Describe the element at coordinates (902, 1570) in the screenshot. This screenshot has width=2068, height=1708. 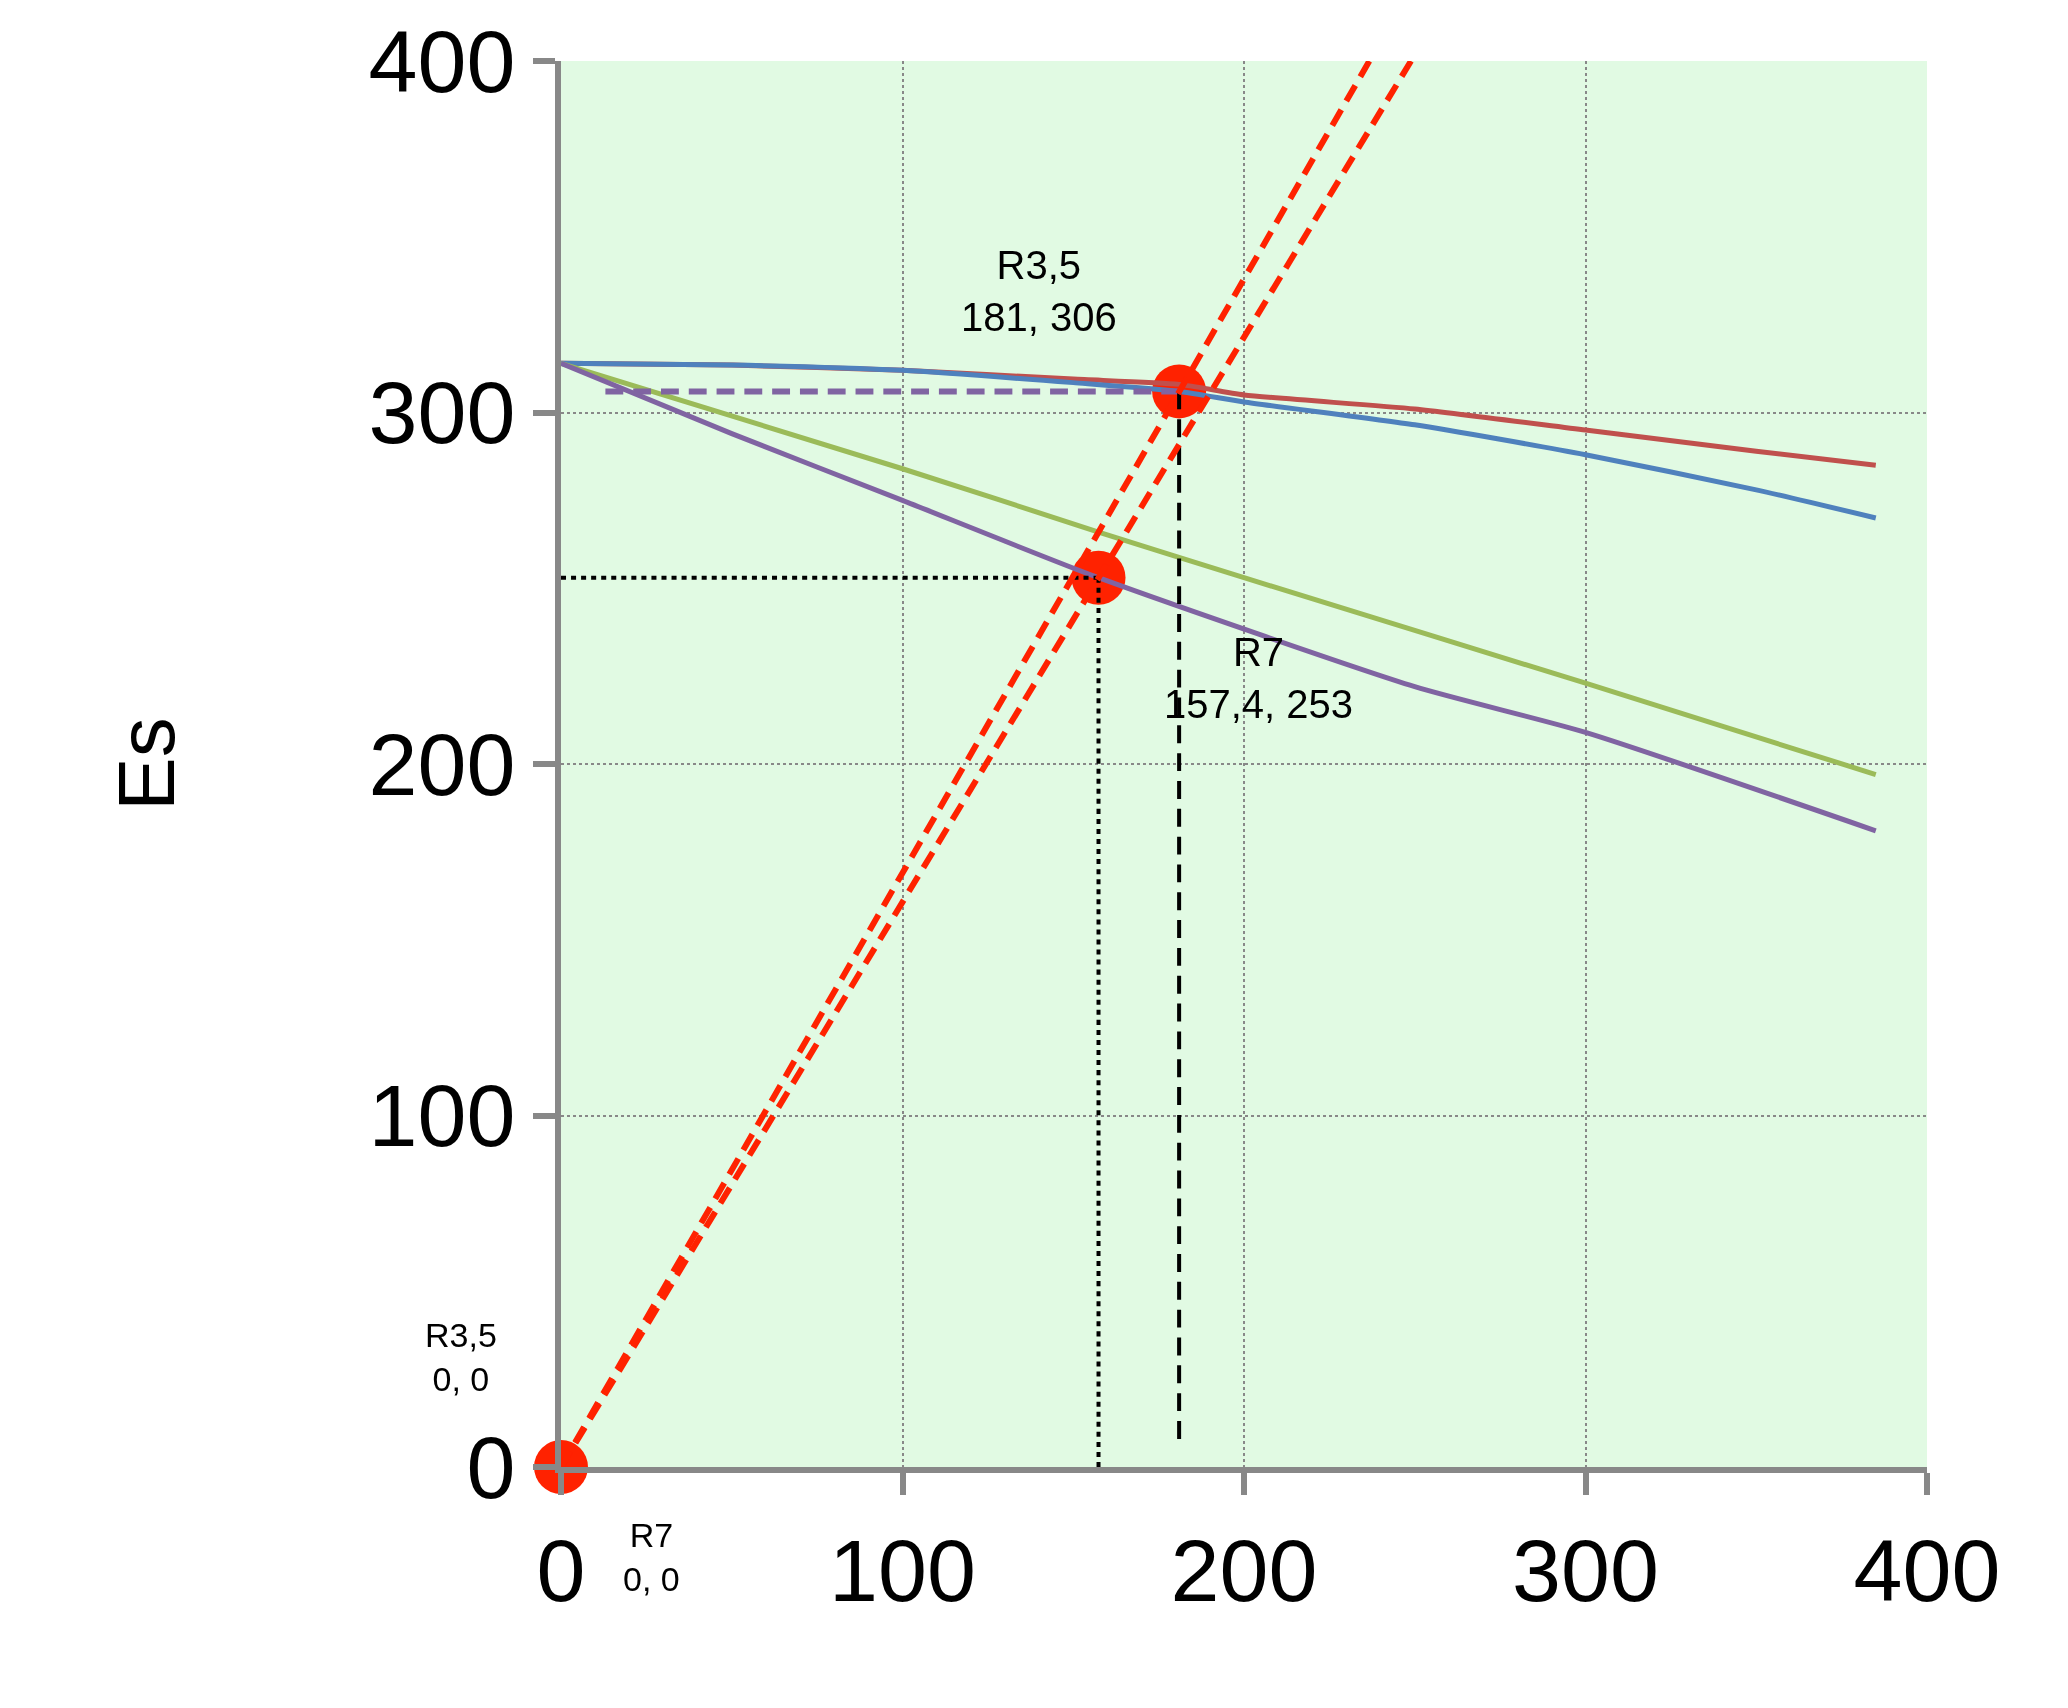
I see `x-tick-label: 100` at that location.